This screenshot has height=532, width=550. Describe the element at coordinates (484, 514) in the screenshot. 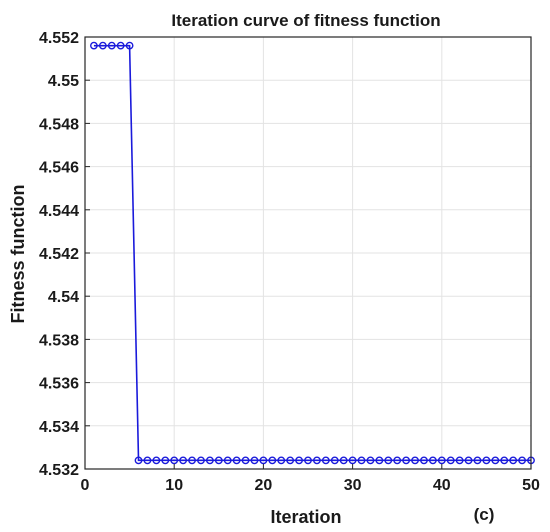

I see `panel-label: (c)` at that location.